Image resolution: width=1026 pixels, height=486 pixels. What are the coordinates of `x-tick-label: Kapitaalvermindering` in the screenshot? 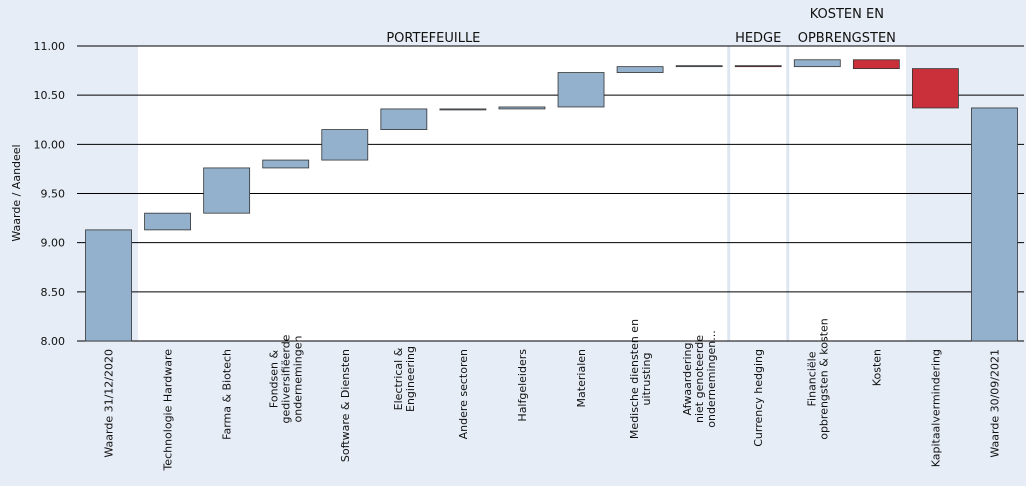 It's located at (935, 408).